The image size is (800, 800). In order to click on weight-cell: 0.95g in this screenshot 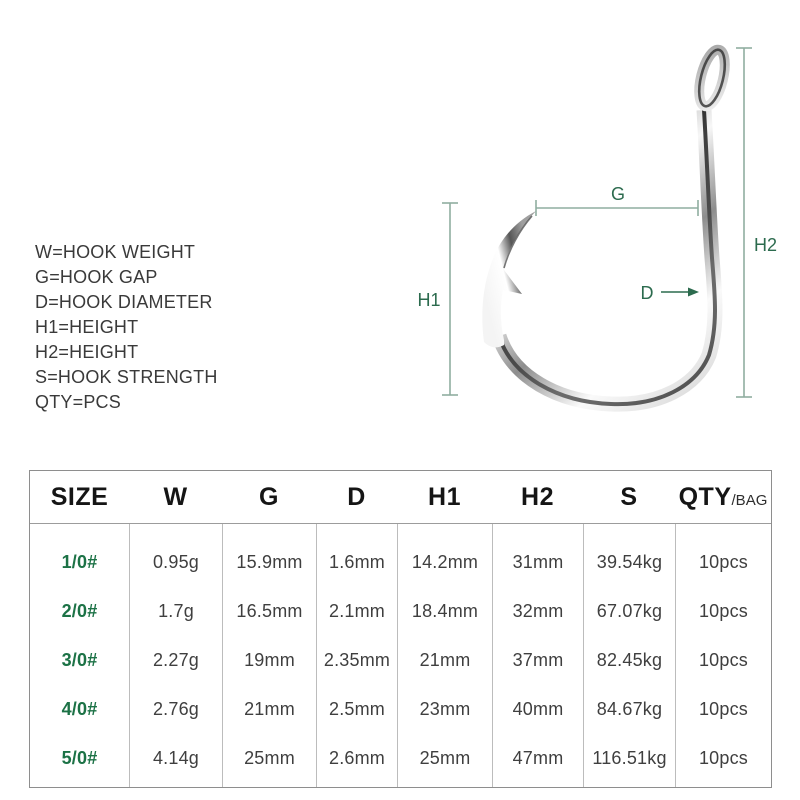, I will do `click(176, 562)`.